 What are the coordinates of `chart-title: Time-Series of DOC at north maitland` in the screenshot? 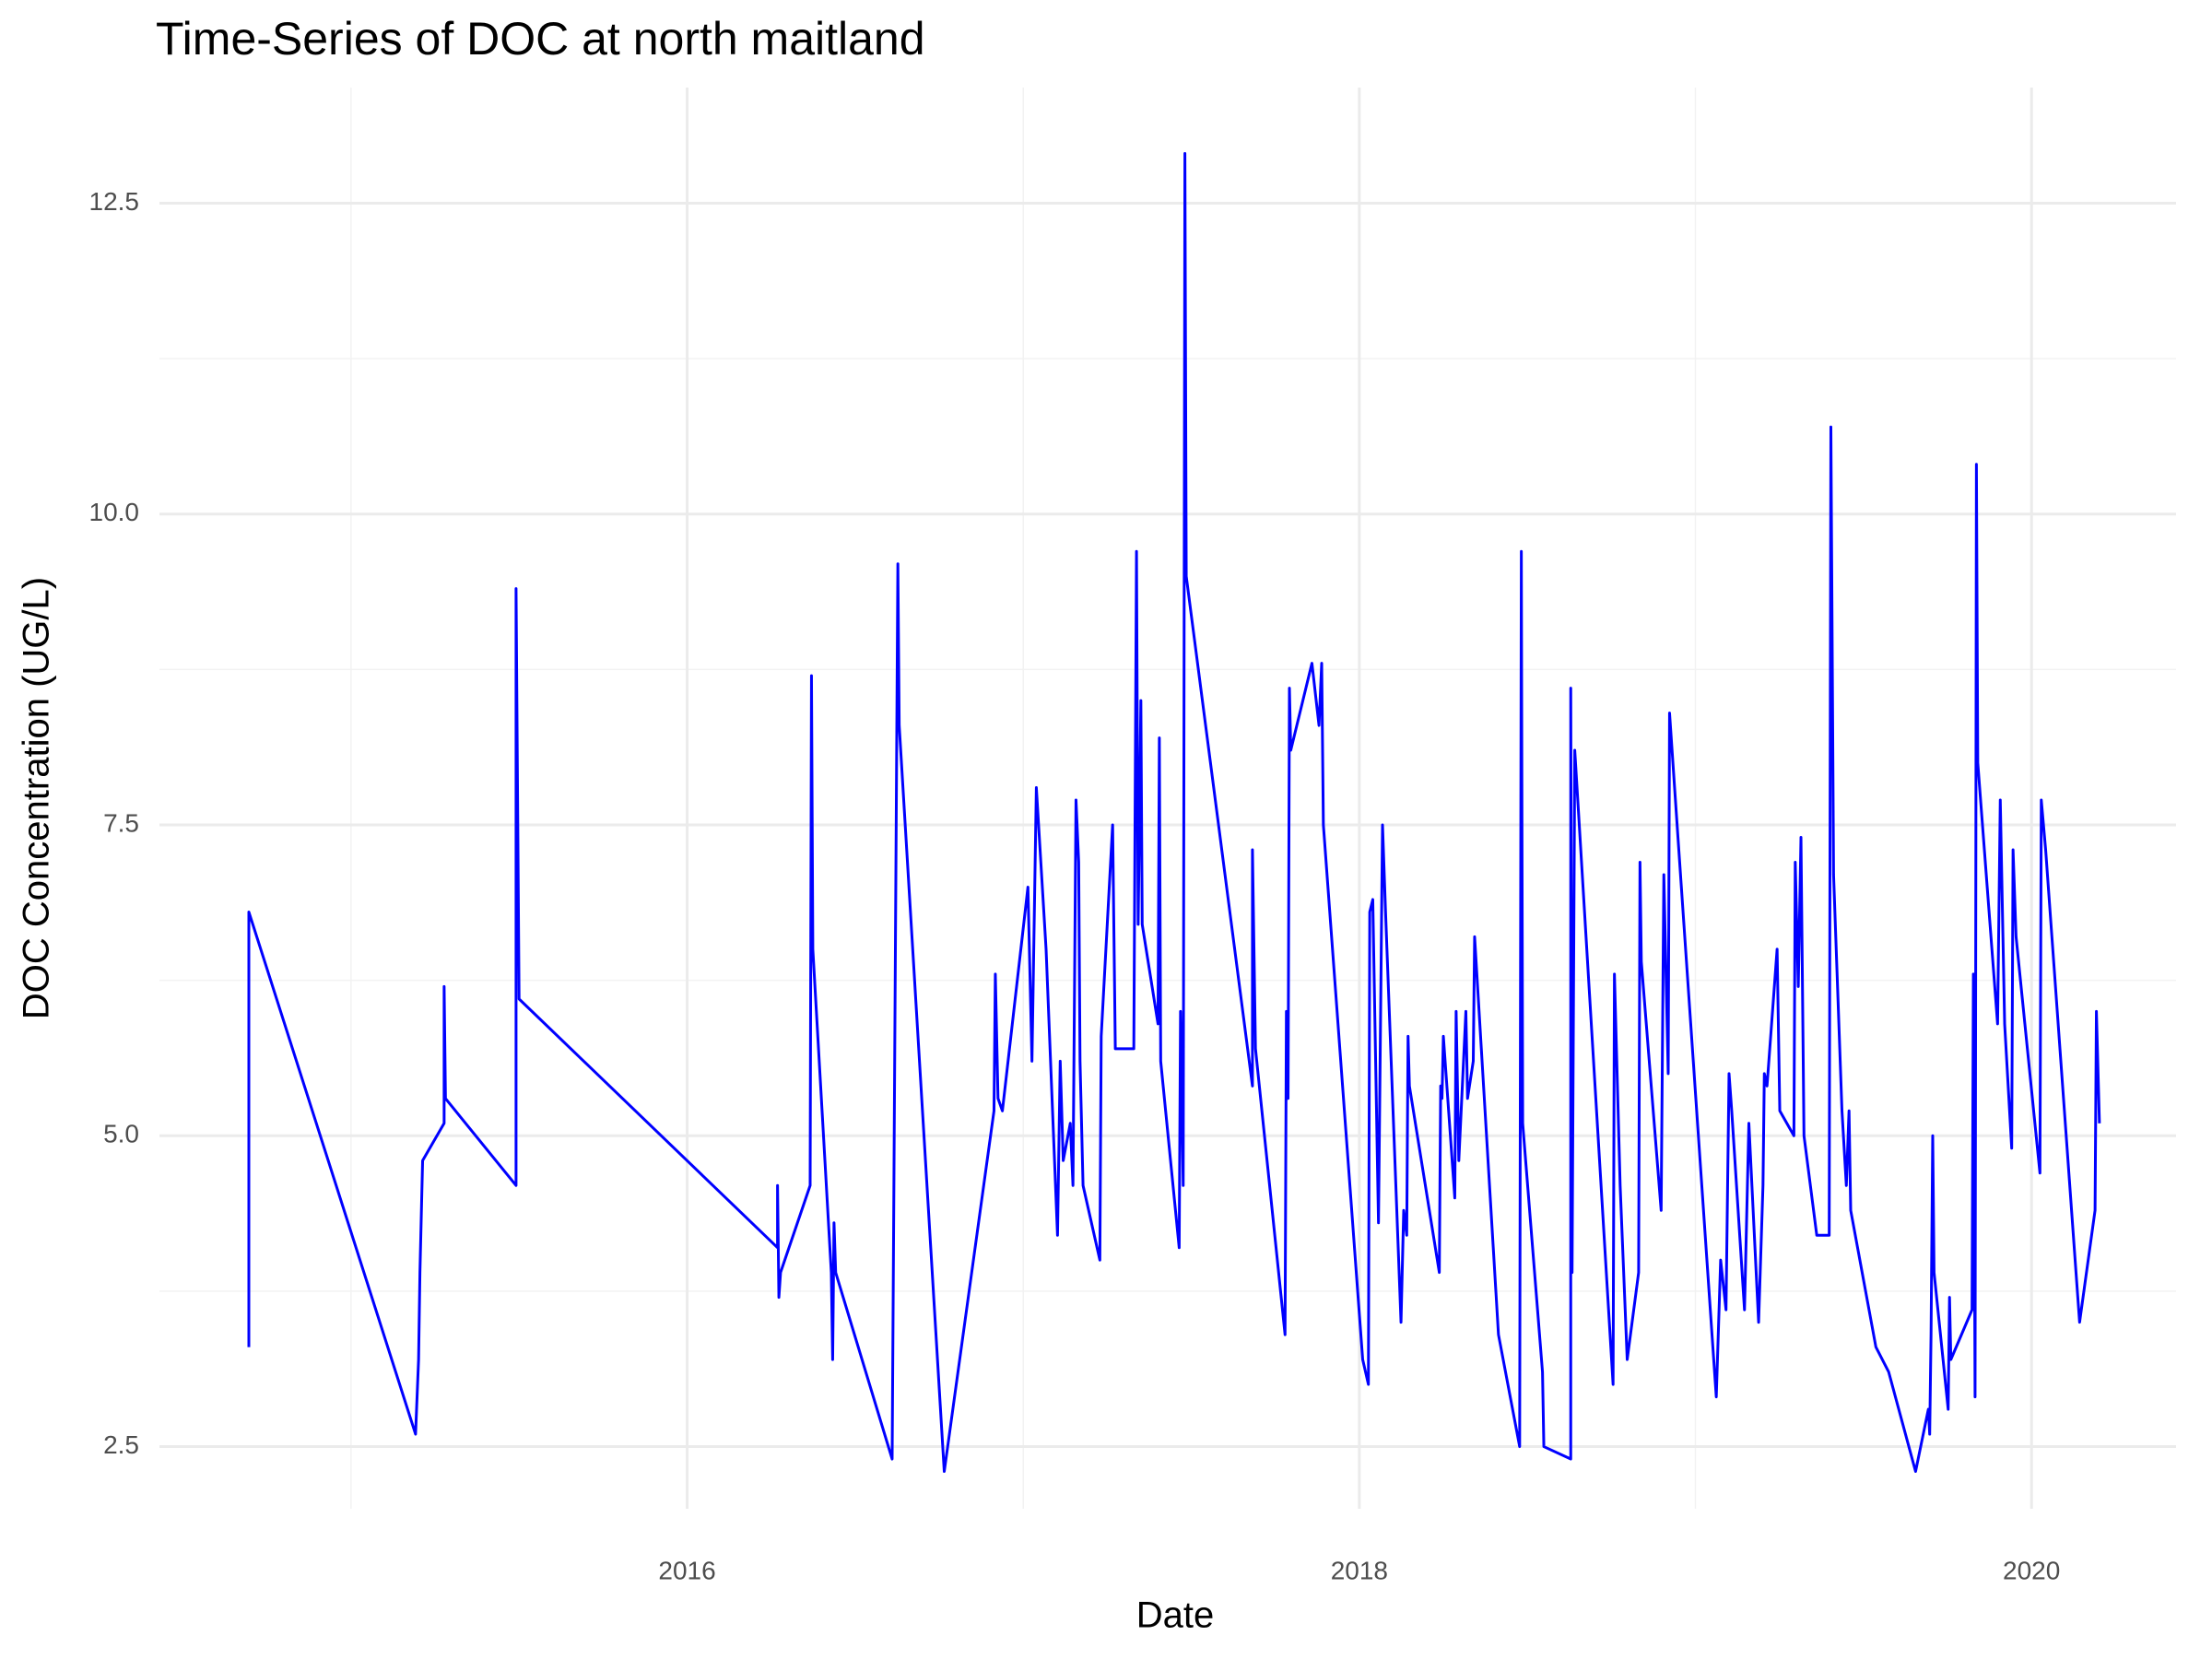 It's located at (540, 39).